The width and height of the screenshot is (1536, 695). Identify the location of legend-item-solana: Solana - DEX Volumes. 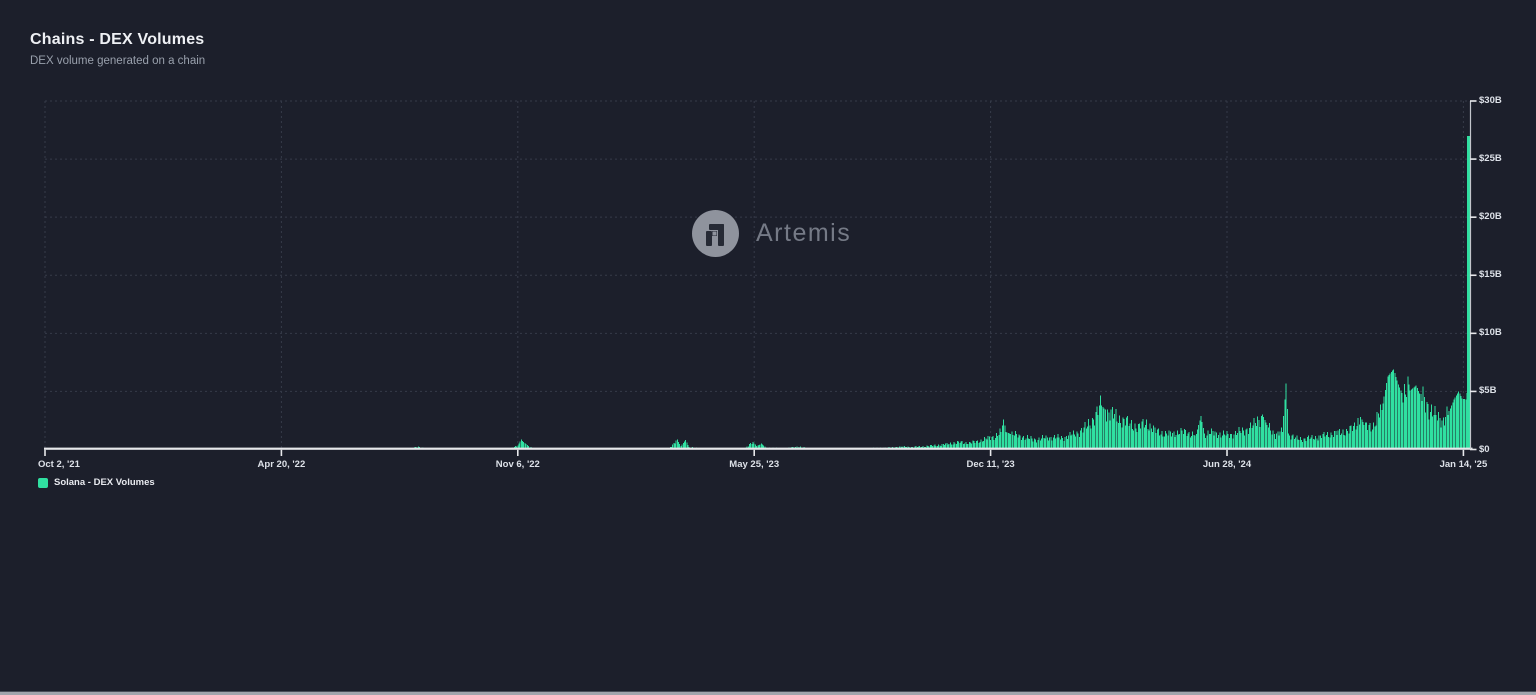
(96, 482).